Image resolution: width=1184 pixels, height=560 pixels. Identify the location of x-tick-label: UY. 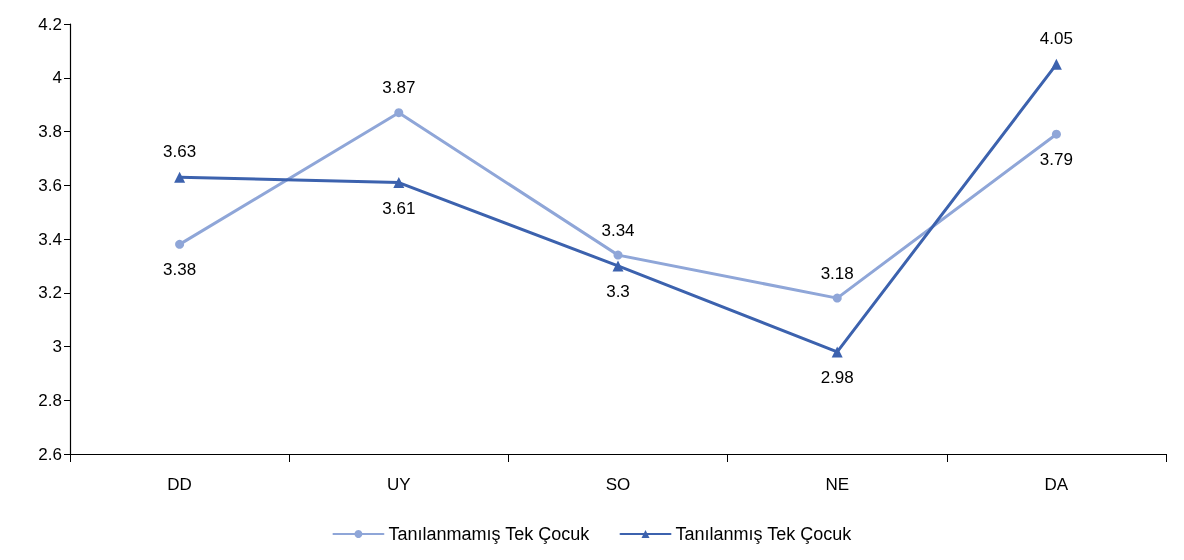
(398, 484).